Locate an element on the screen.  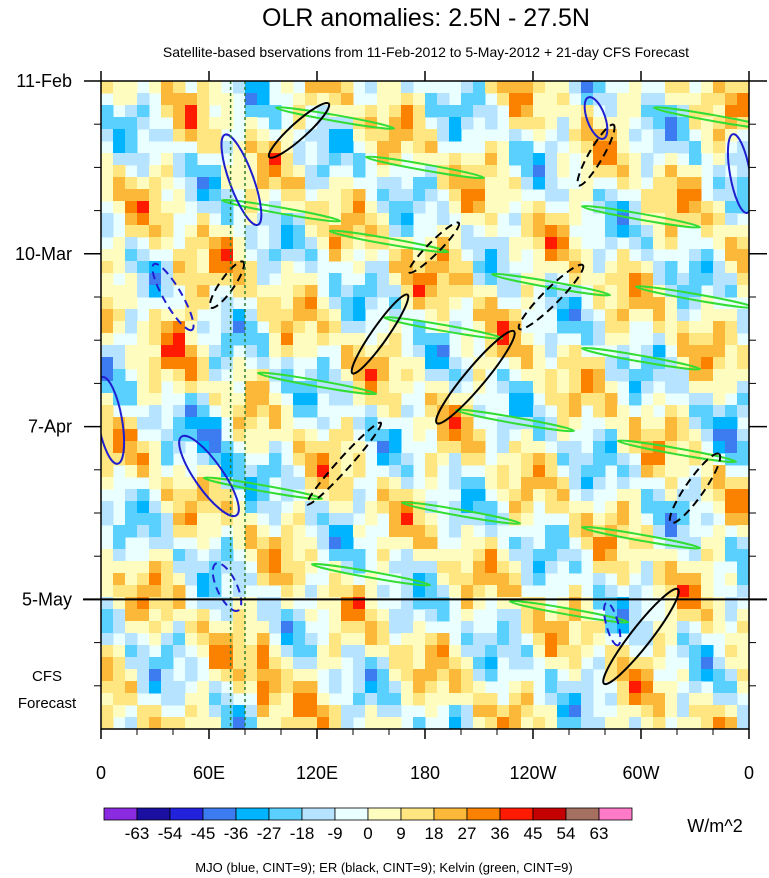
colorbar-label: -27 is located at coordinates (269, 833).